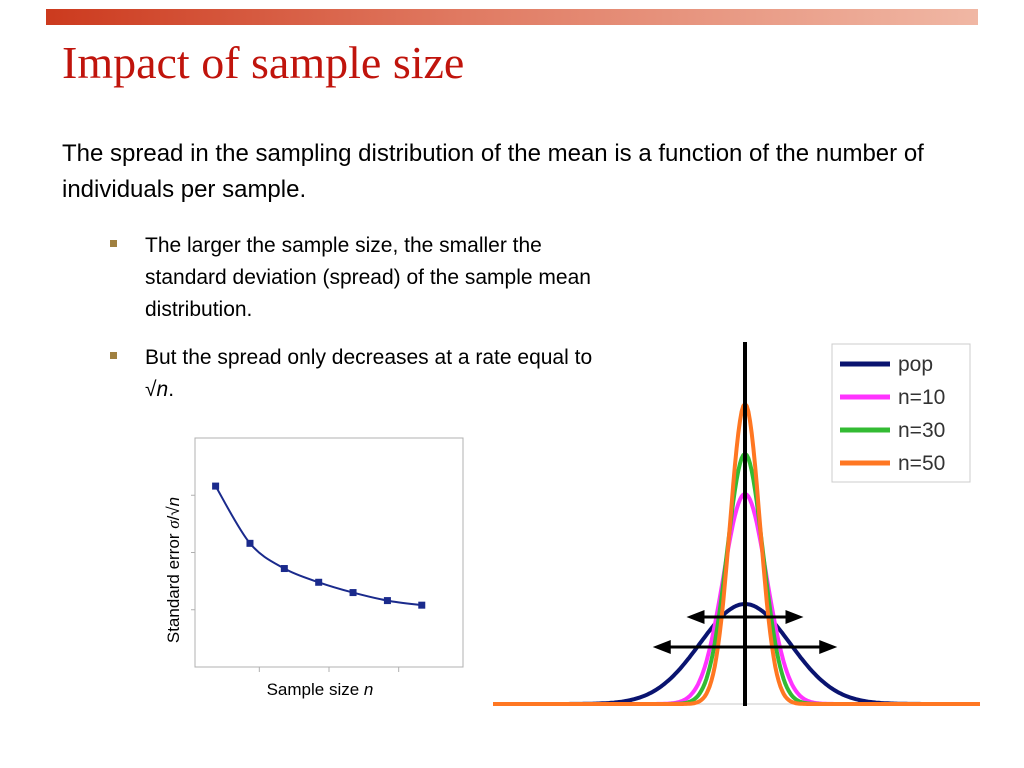 The height and width of the screenshot is (768, 1024). What do you see at coordinates (512, 17) in the screenshot?
I see `title-accent-bar` at bounding box center [512, 17].